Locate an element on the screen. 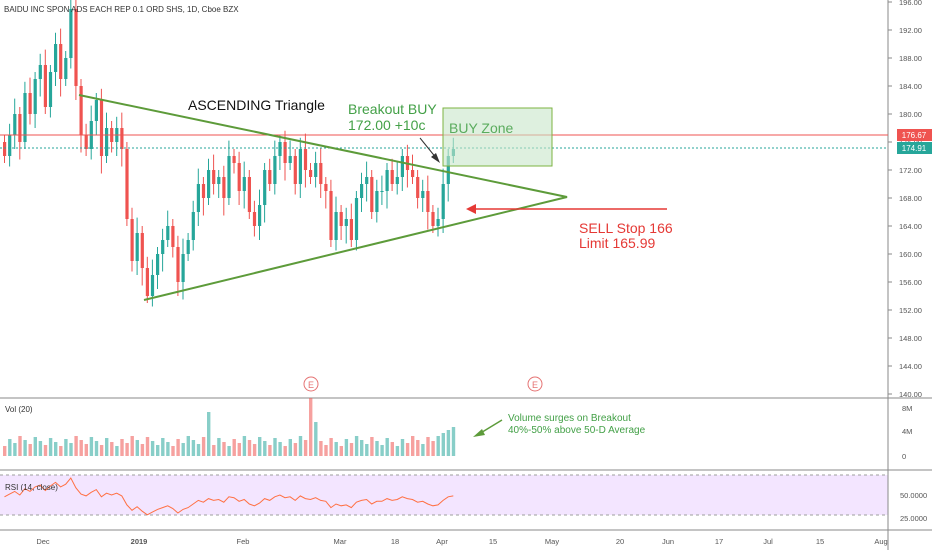  earnings-marker-1: E is located at coordinates (311, 384).